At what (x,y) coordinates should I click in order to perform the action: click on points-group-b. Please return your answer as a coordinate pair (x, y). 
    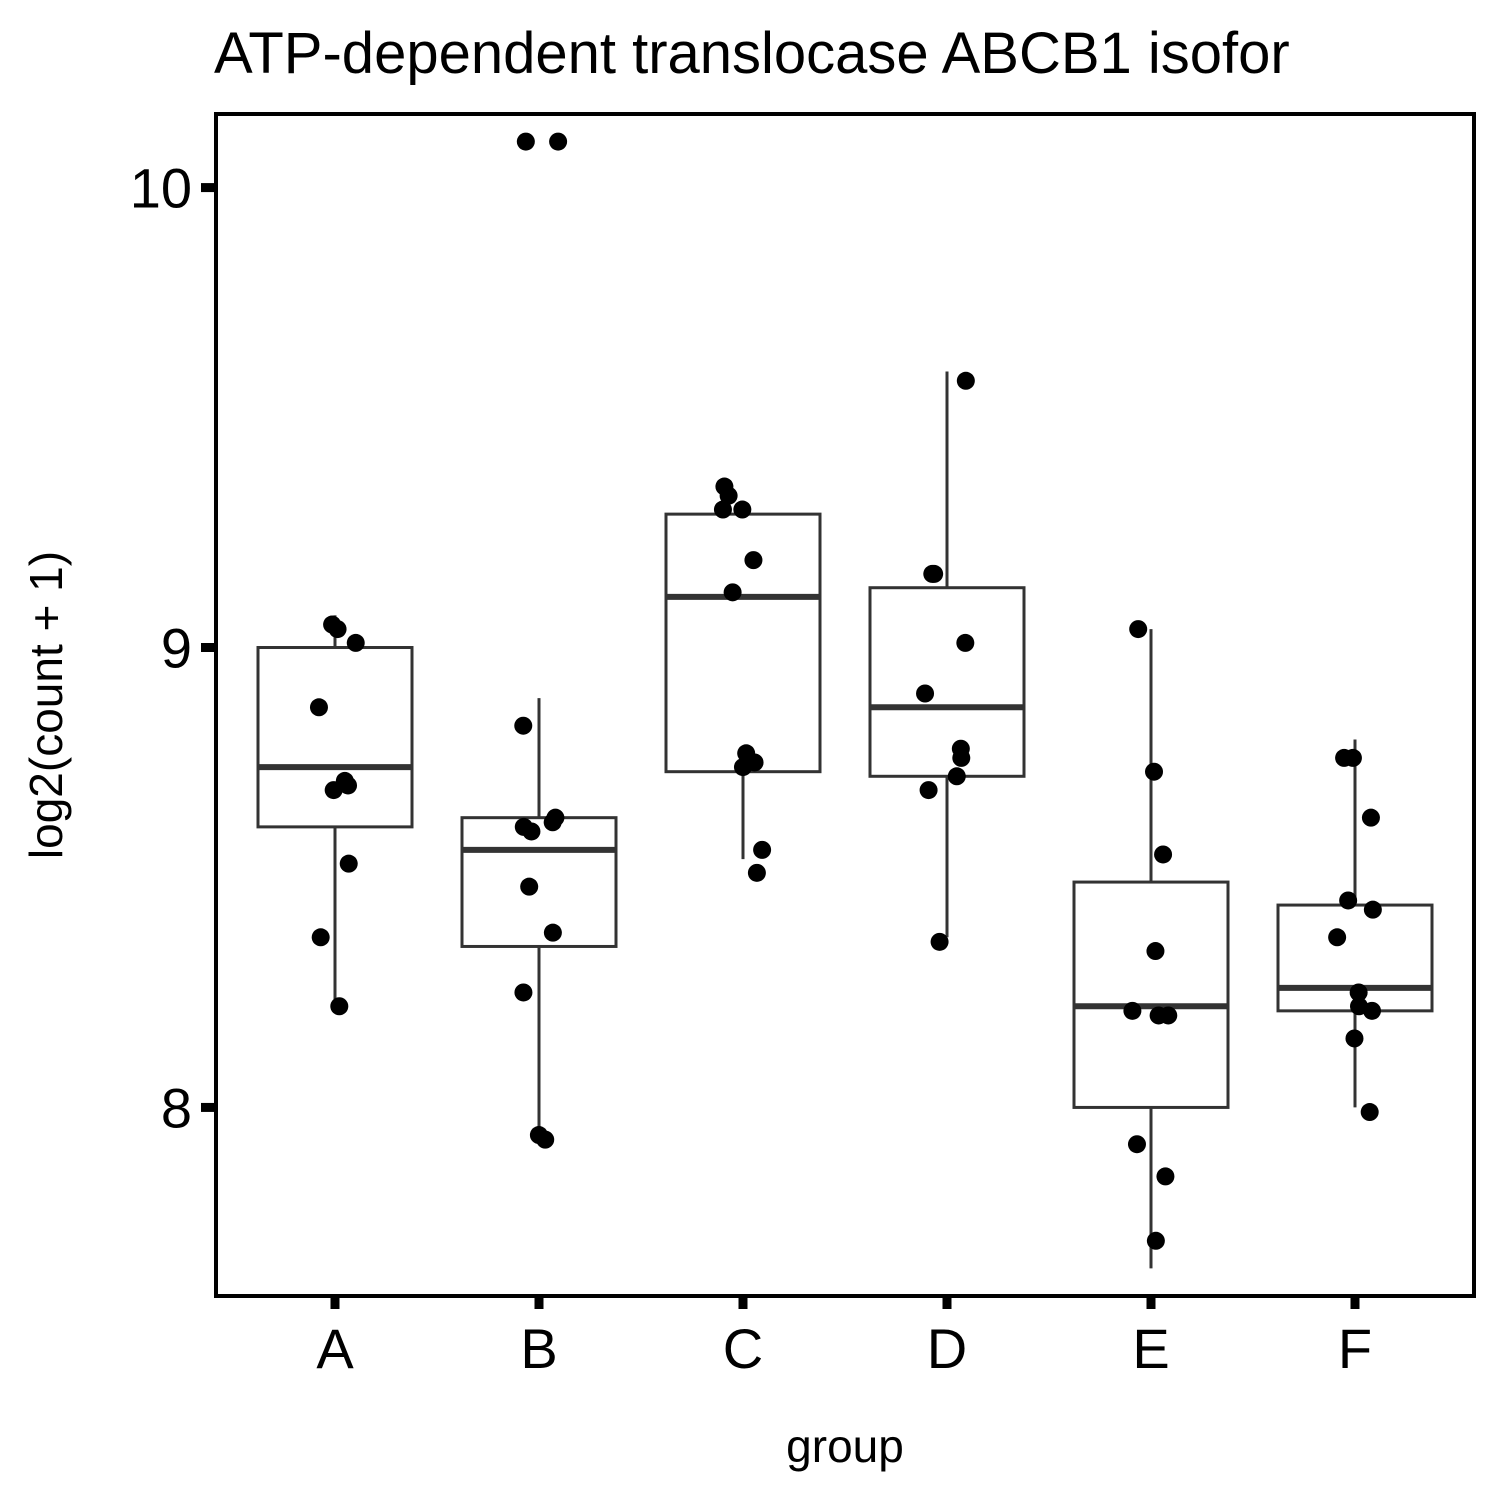
    Looking at the image, I should click on (541, 640).